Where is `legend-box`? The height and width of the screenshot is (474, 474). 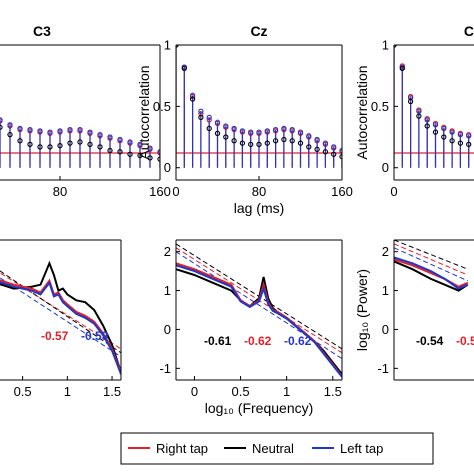
legend-box is located at coordinates (277, 448).